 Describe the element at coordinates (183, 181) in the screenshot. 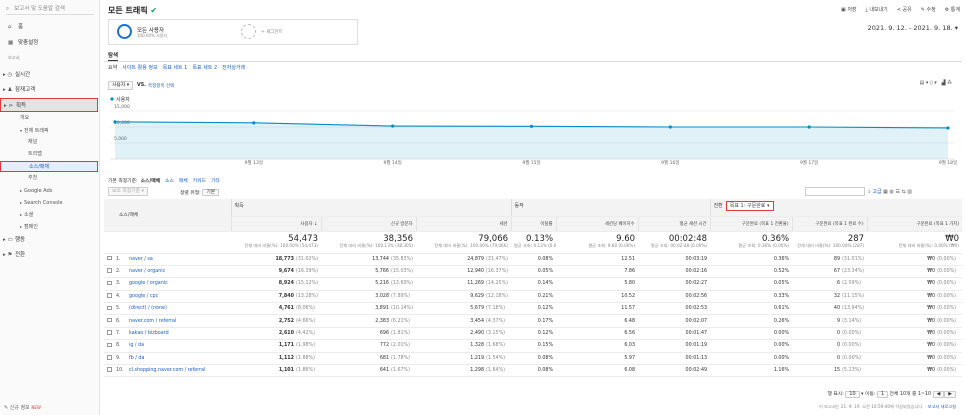

I see `dimension-option: 매체` at that location.